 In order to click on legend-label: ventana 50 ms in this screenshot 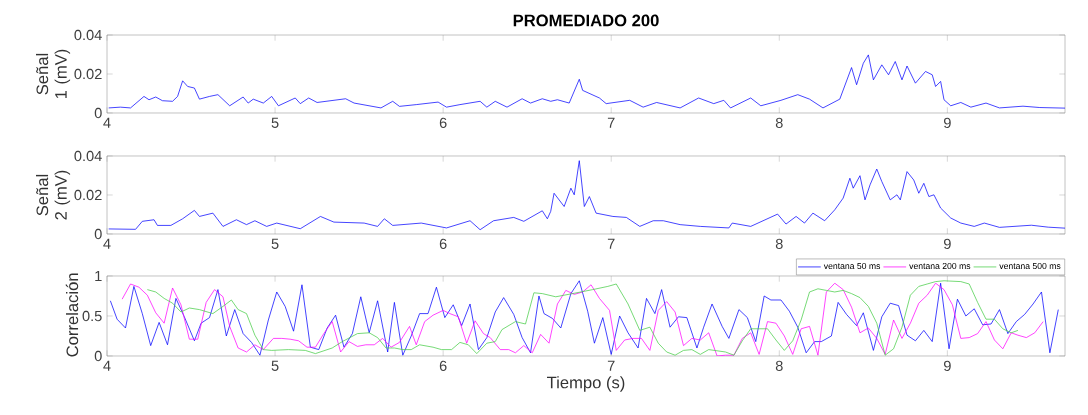, I will do `click(852, 266)`.